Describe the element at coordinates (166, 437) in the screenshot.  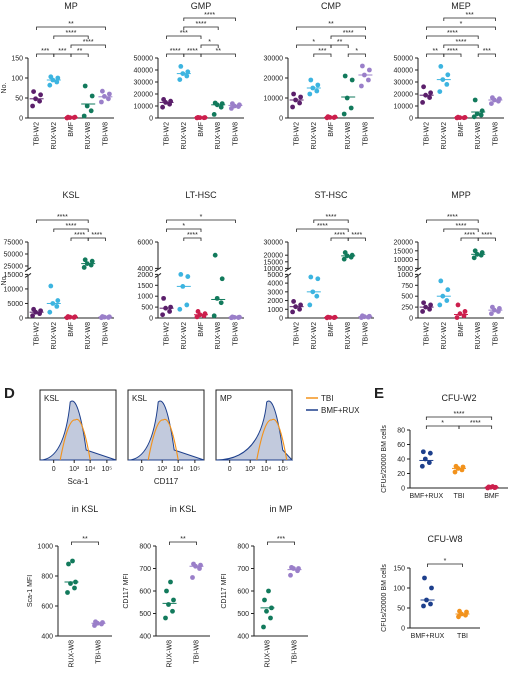
I see `histogram-2: KSL 0 10³ 10⁴ 10⁵ CD117` at that location.